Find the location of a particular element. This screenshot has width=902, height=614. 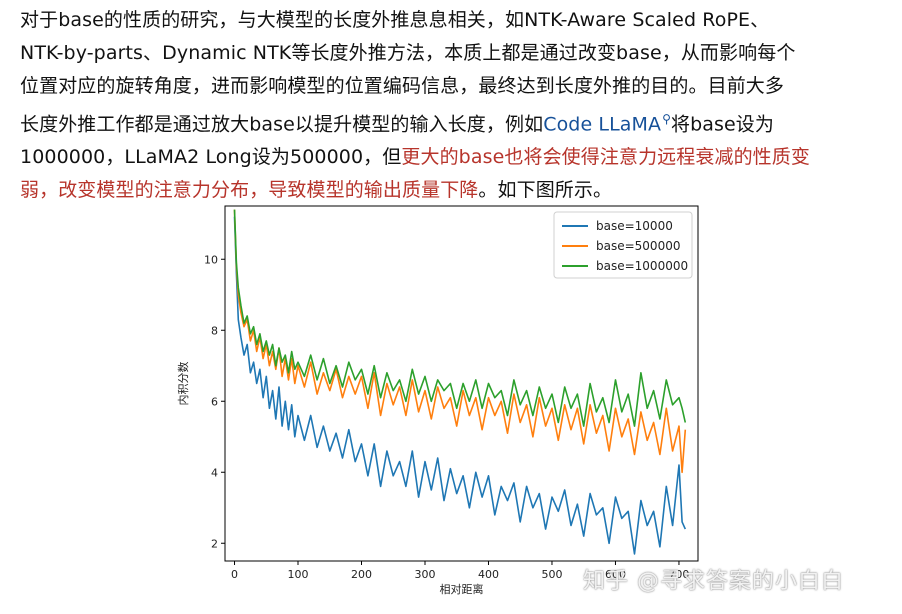

x-axis-label: 相对距离 is located at coordinates (462, 589).